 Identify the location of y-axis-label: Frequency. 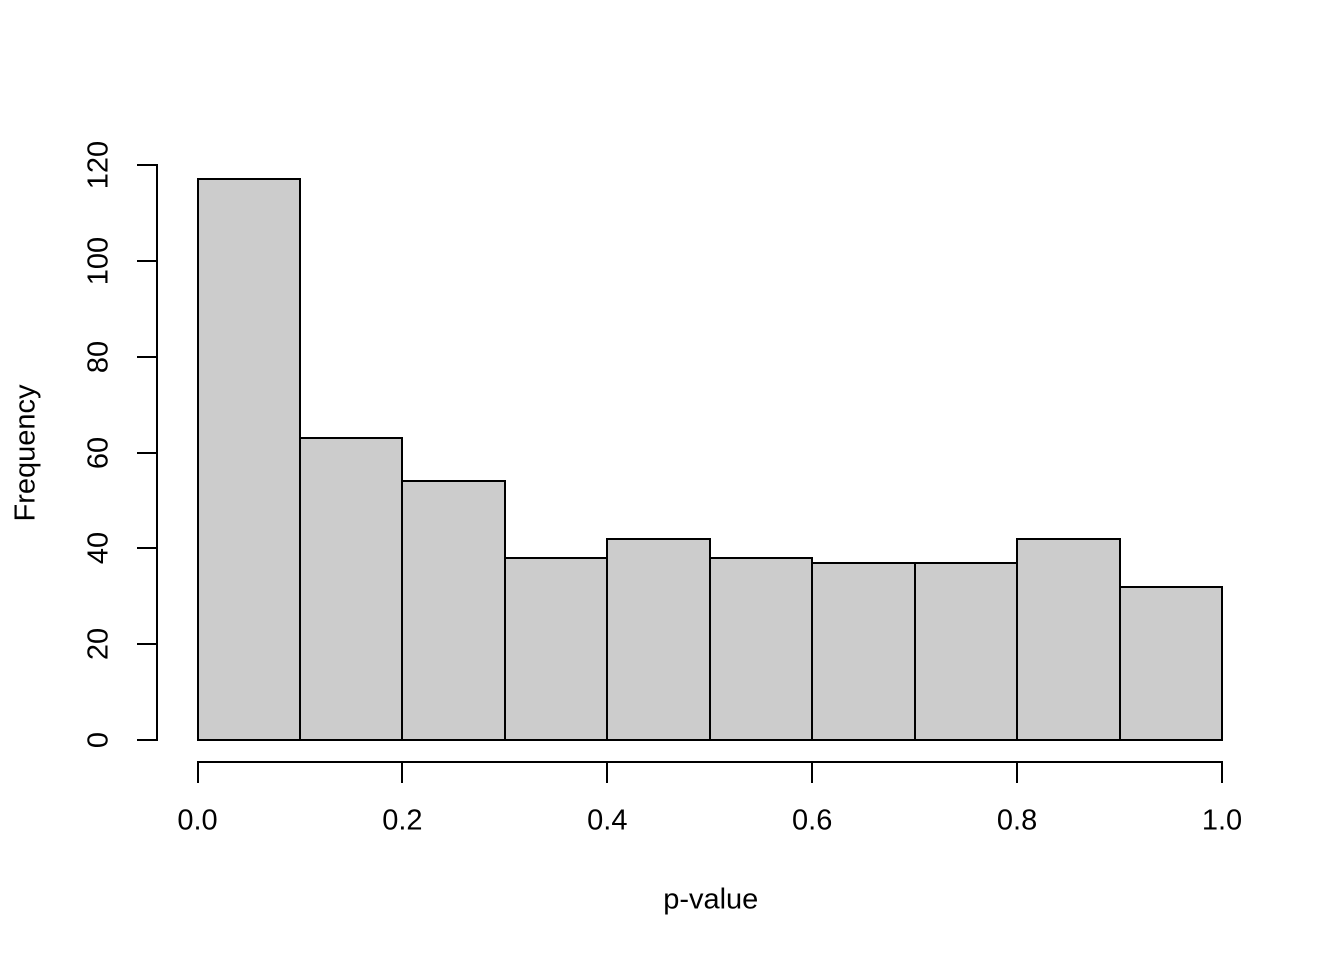
(25, 452).